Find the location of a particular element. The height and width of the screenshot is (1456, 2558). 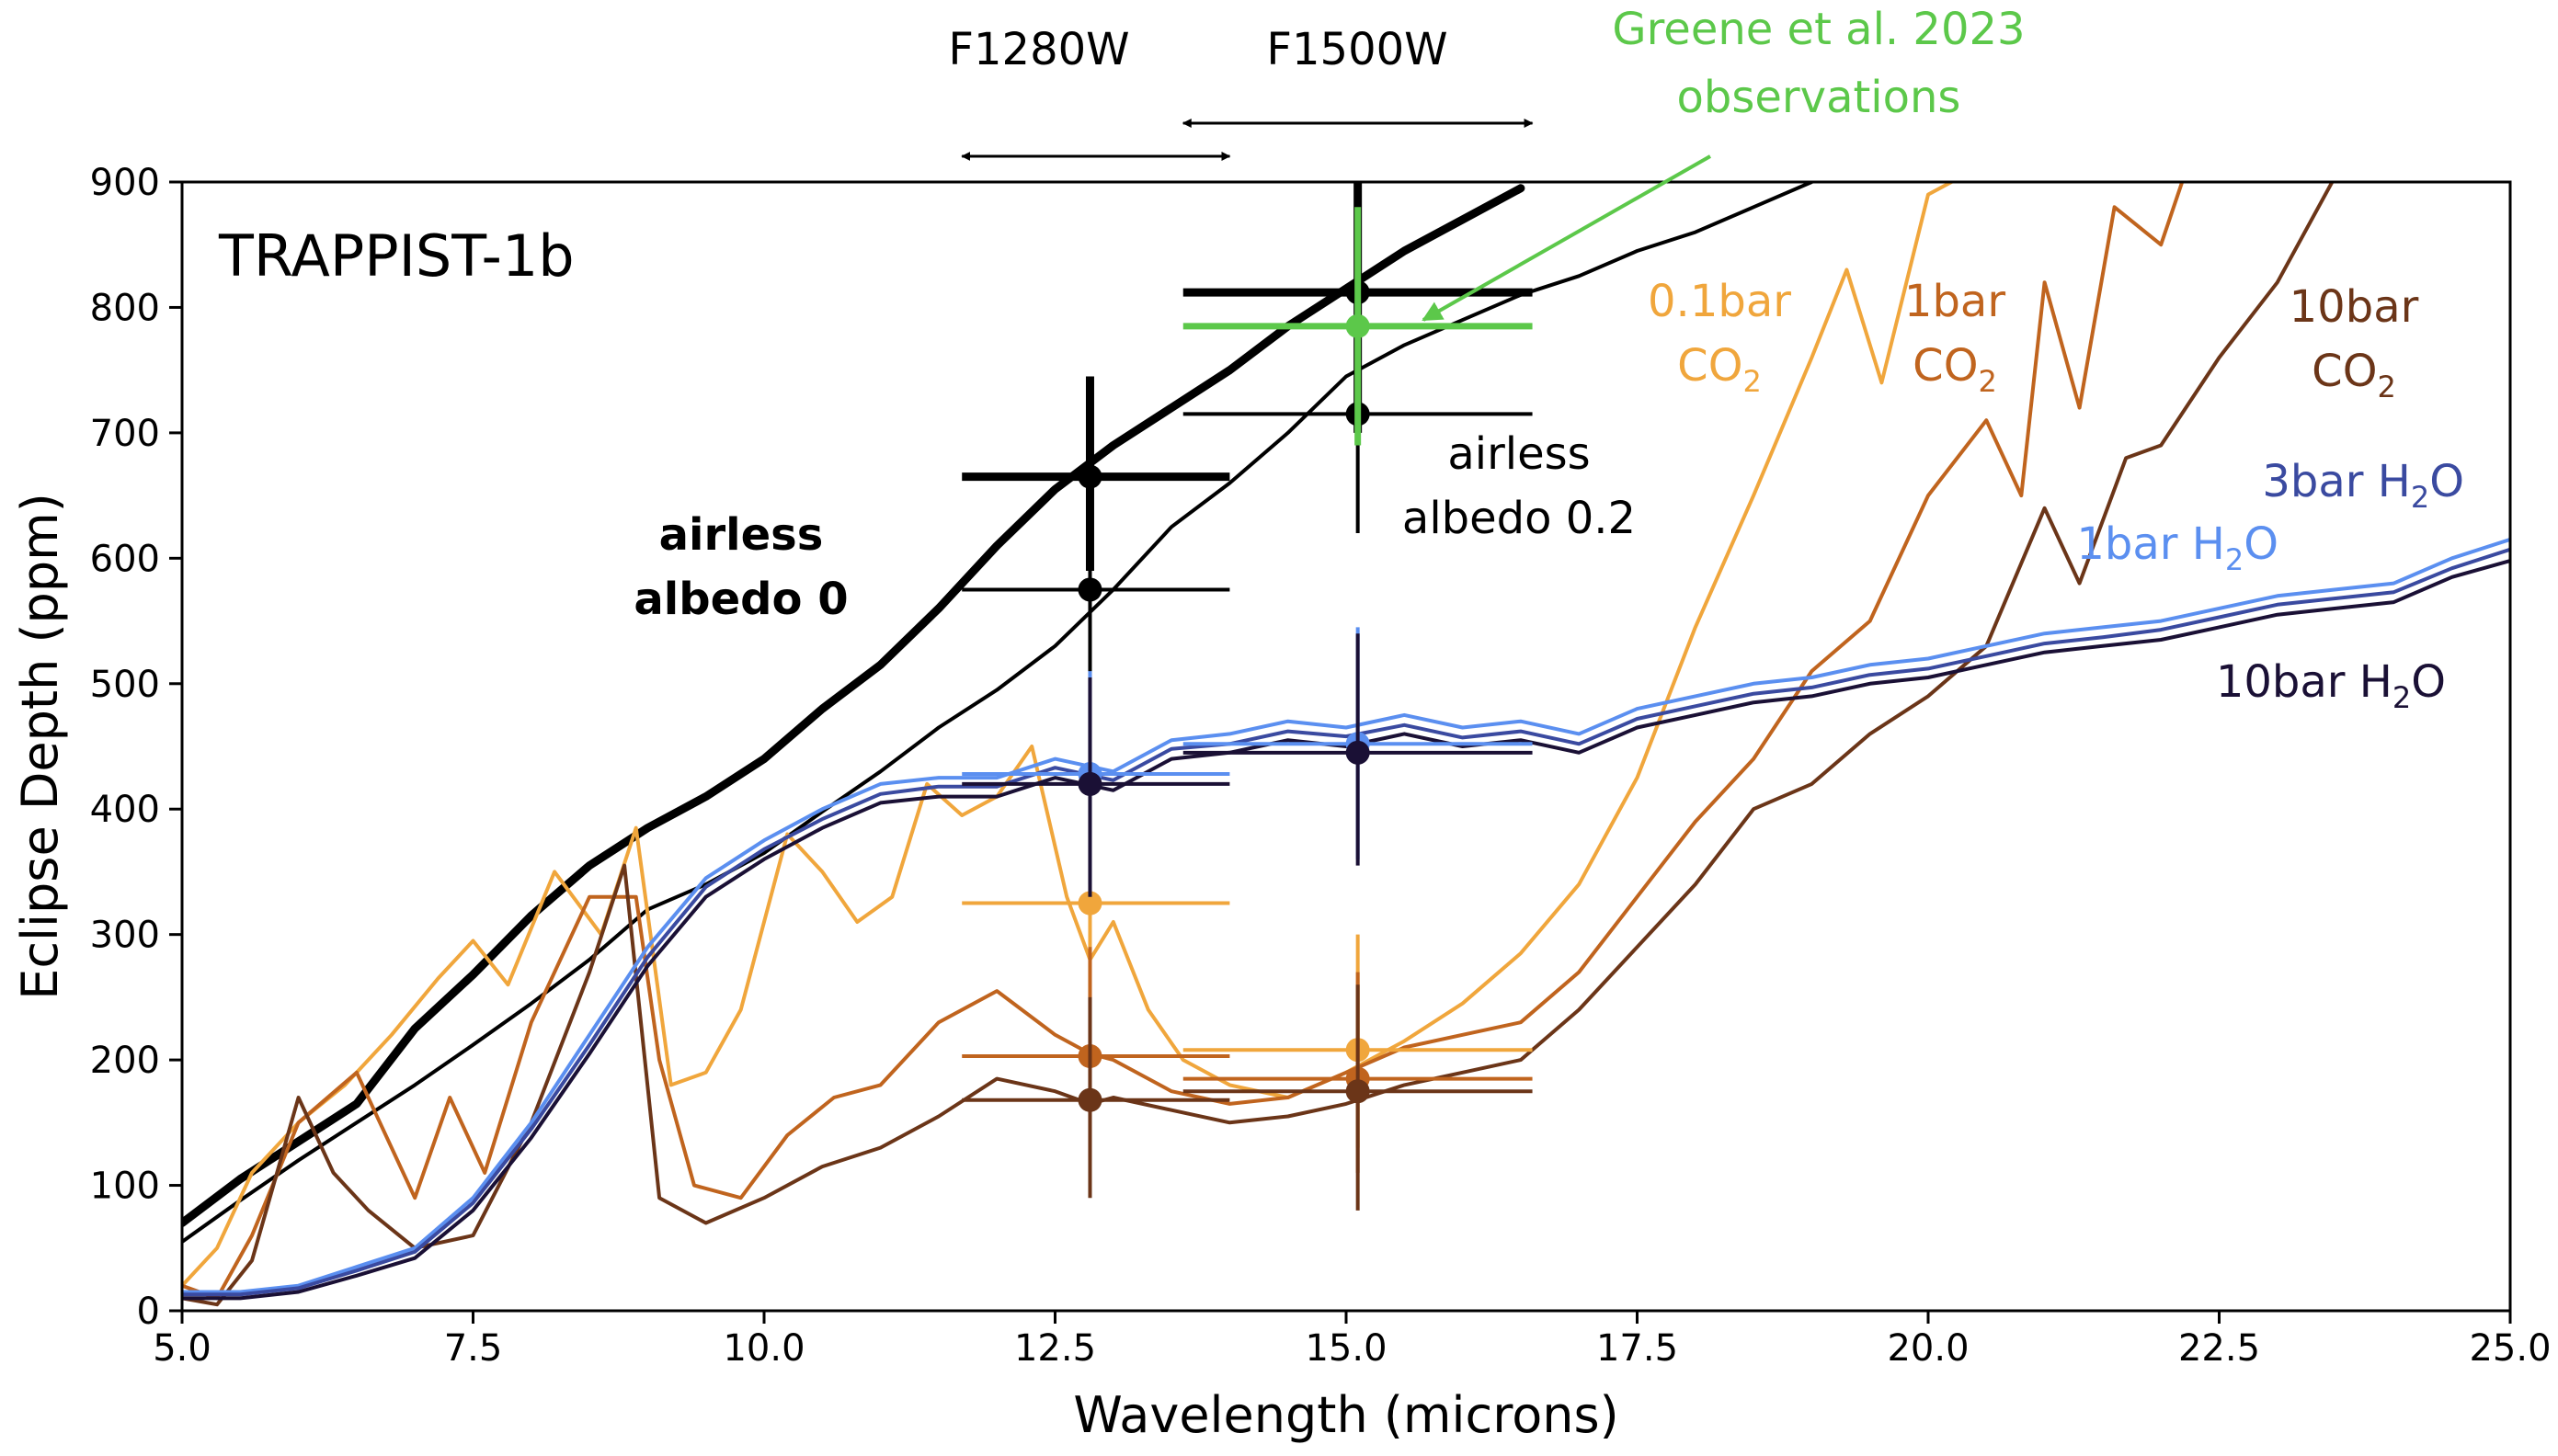

greene-arrow is located at coordinates (1566, 238).